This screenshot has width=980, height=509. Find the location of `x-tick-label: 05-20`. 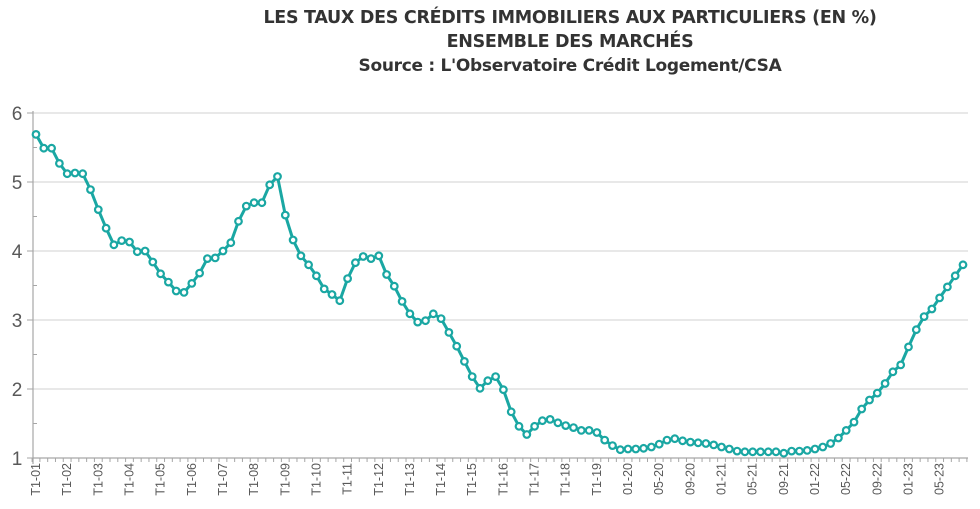

x-tick-label: 05-20 is located at coordinates (659, 479).